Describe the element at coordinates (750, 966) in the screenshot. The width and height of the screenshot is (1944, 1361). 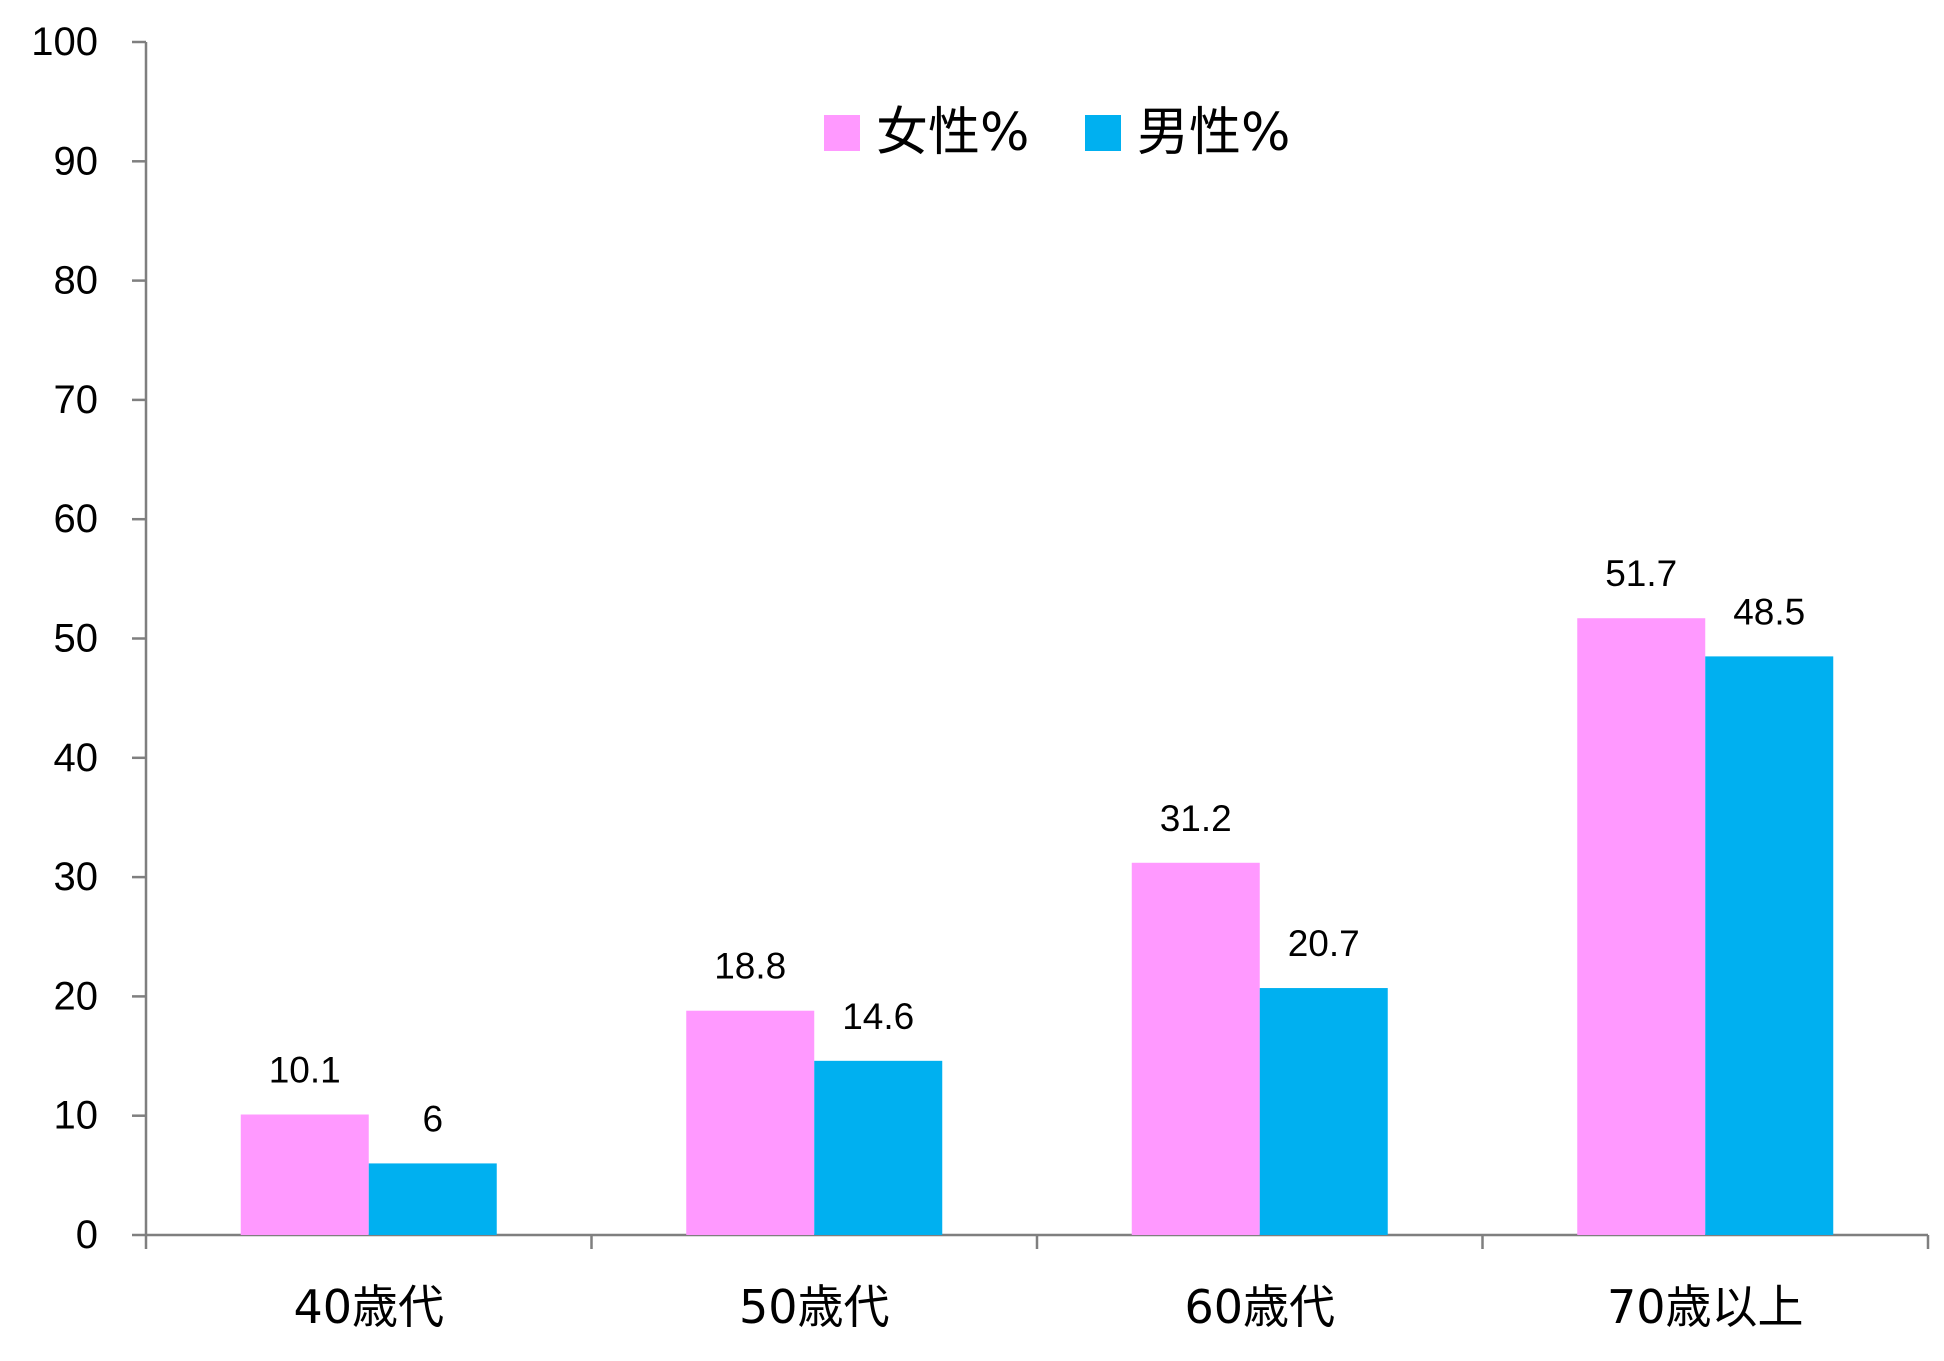
I see `data-label: 18.8` at that location.